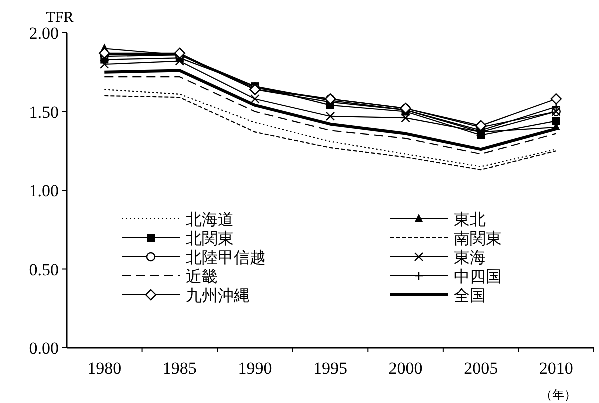 The height and width of the screenshot is (403, 599). Describe the element at coordinates (44, 191) in the screenshot. I see `y-tick-label: 1.00` at that location.